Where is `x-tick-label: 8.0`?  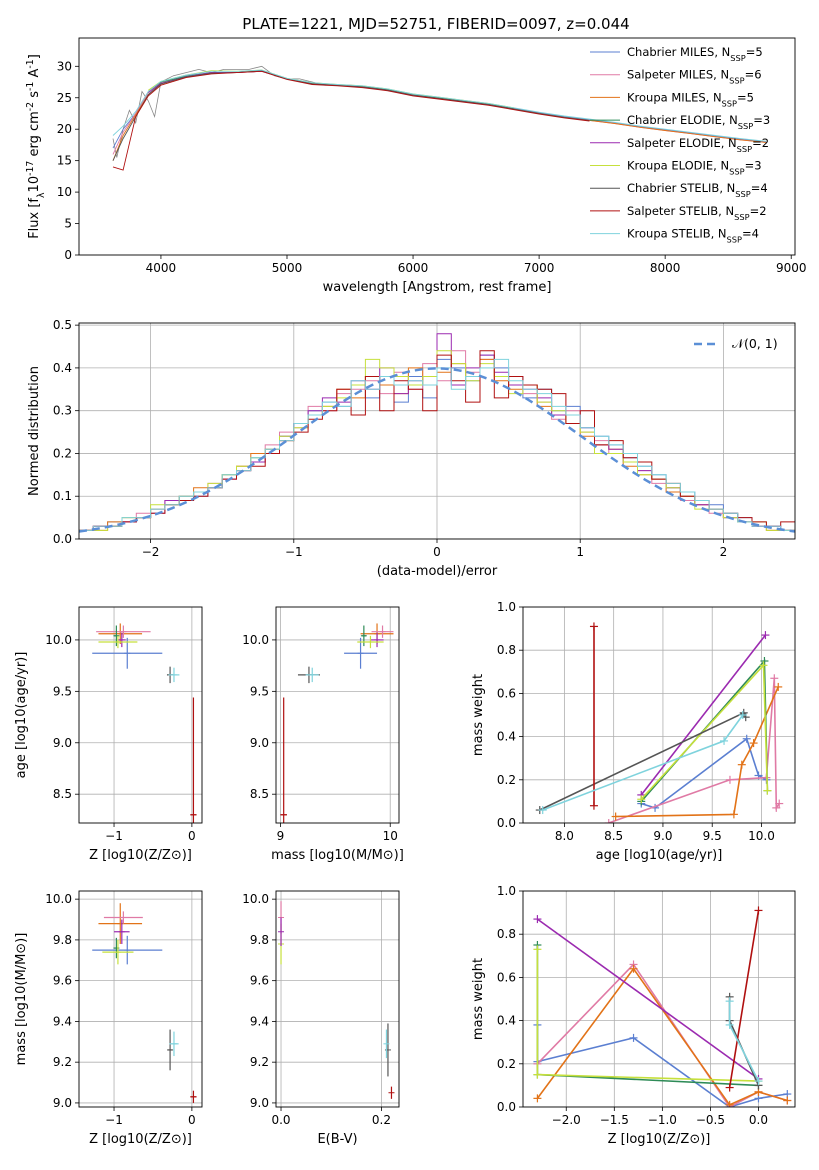
x-tick-label: 8.0 is located at coordinates (564, 836).